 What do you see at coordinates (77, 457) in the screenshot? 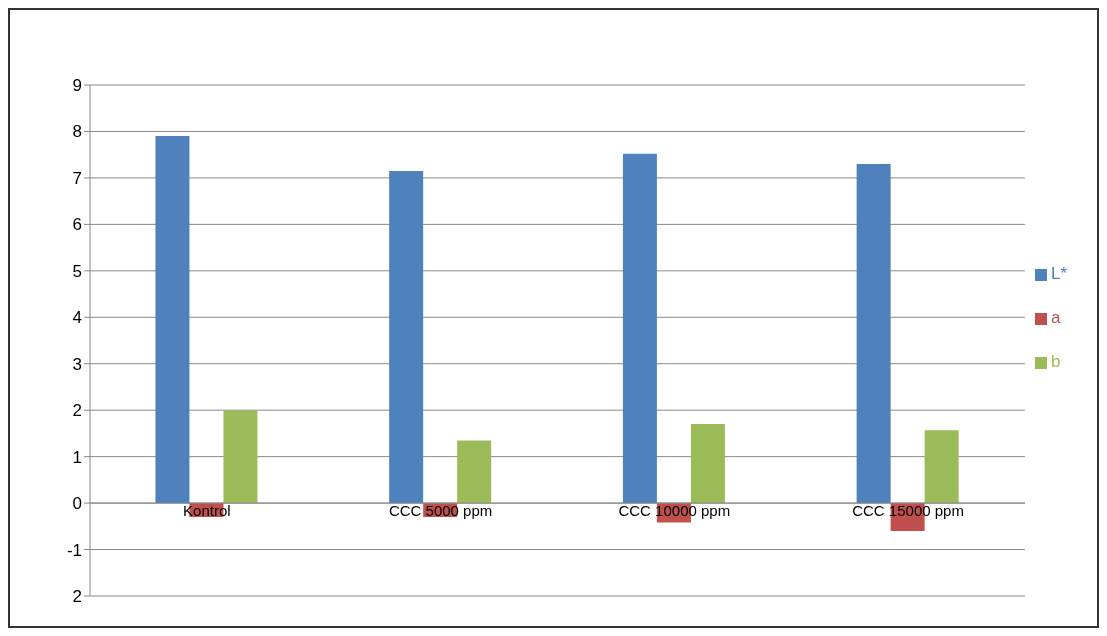
I see `y-tick-label: 1` at bounding box center [77, 457].